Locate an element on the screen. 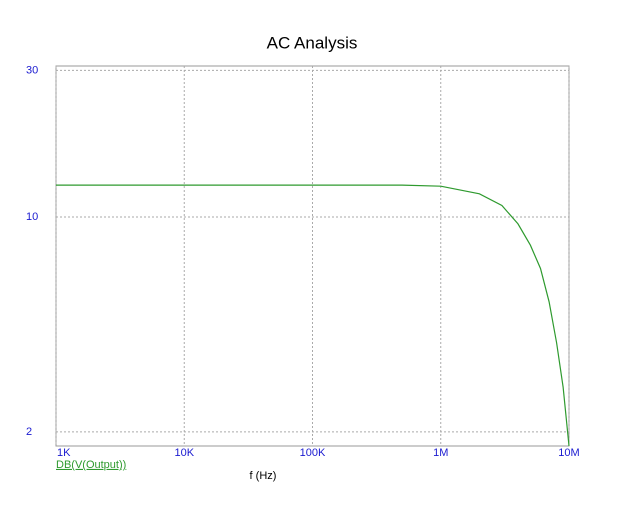 Image resolution: width=620 pixels, height=510 pixels. x-tick-label: 10M is located at coordinates (568, 453).